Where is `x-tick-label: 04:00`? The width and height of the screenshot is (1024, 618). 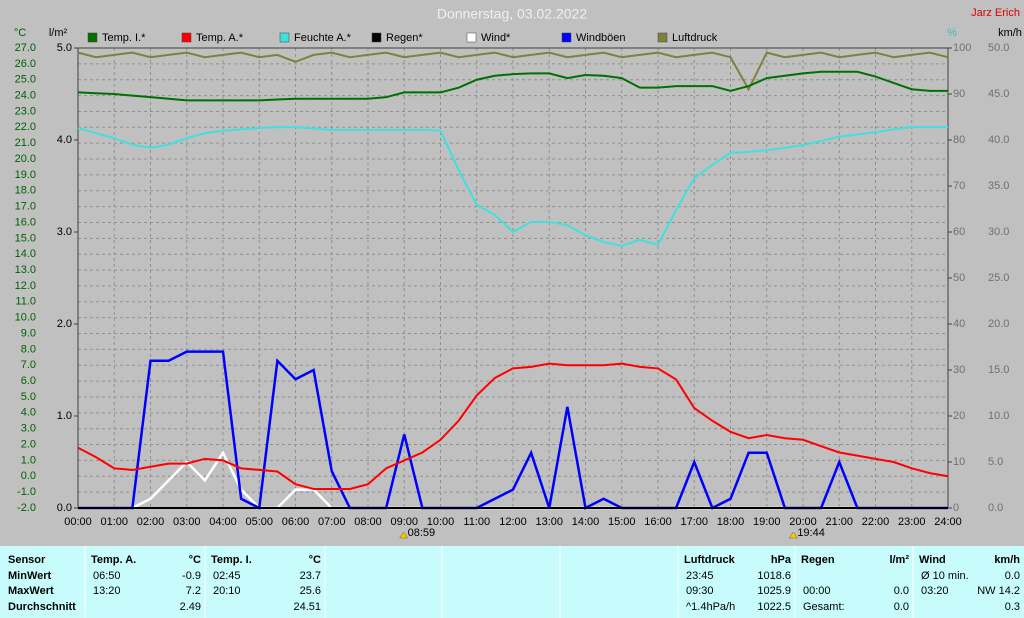 x-tick-label: 04:00 is located at coordinates (223, 522).